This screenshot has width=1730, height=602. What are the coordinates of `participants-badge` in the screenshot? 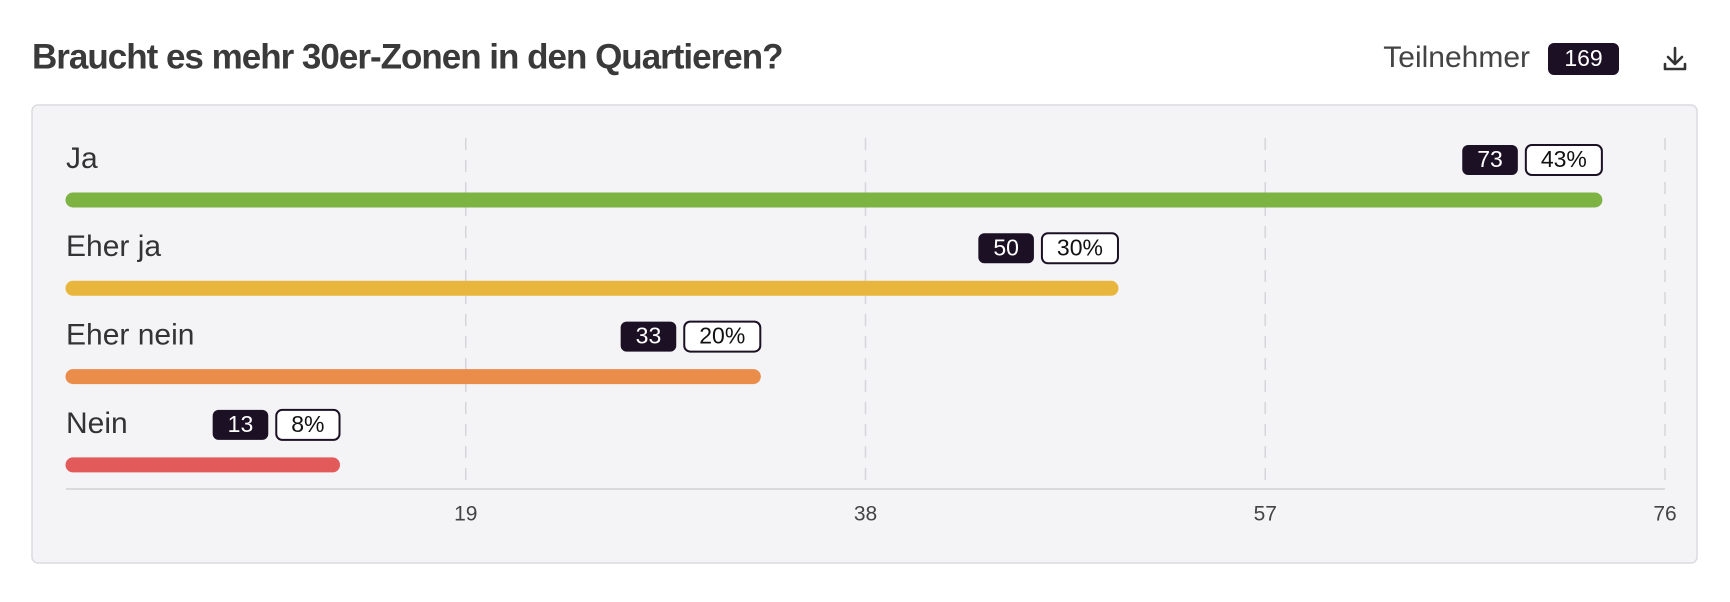 It's located at (1583, 59).